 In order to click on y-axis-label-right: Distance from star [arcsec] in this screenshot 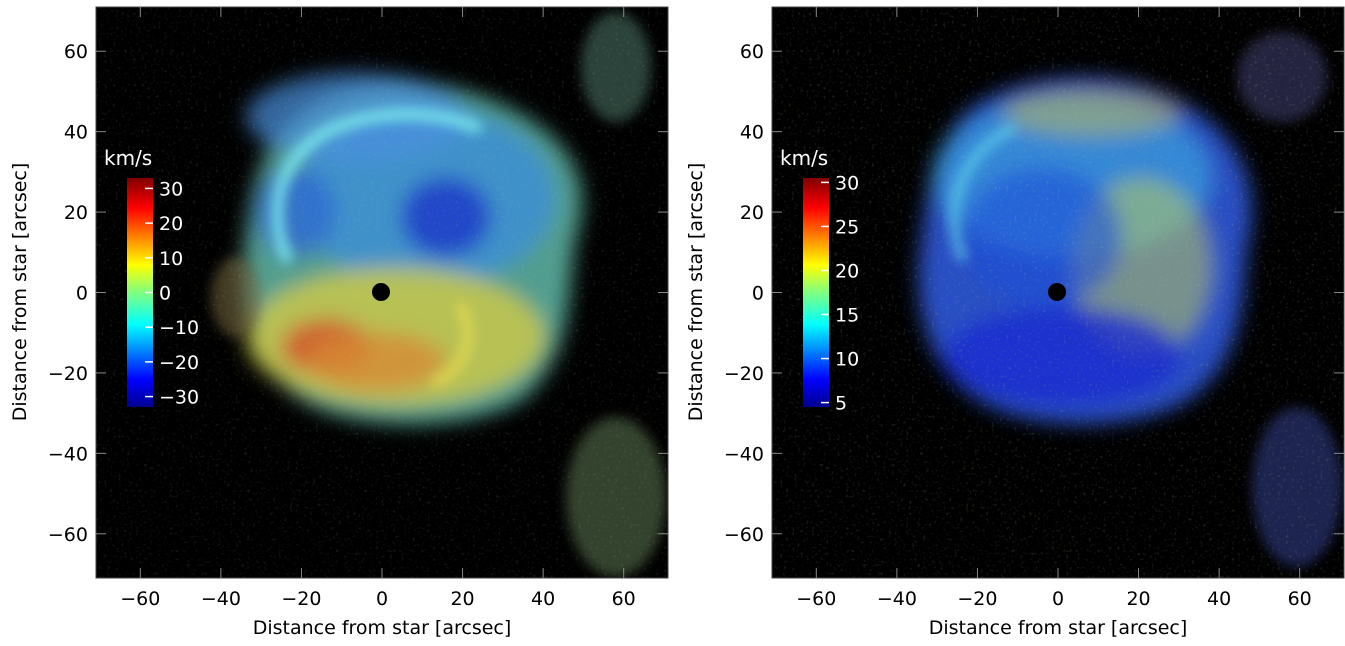, I will do `click(696, 292)`.